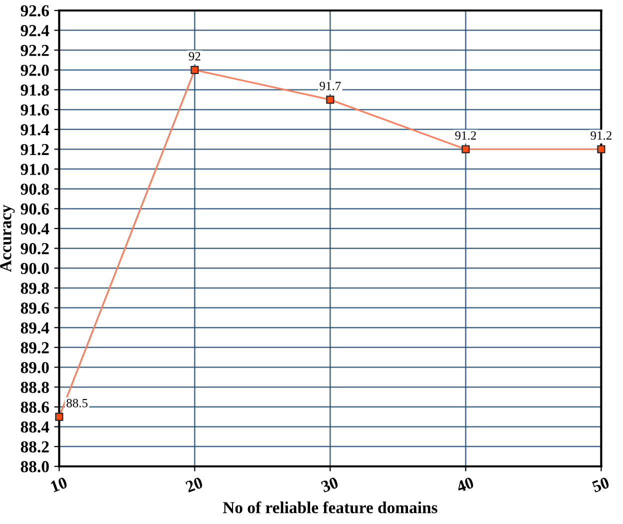 The height and width of the screenshot is (524, 623). What do you see at coordinates (35, 328) in the screenshot?
I see `y-tick-label: 89.4` at bounding box center [35, 328].